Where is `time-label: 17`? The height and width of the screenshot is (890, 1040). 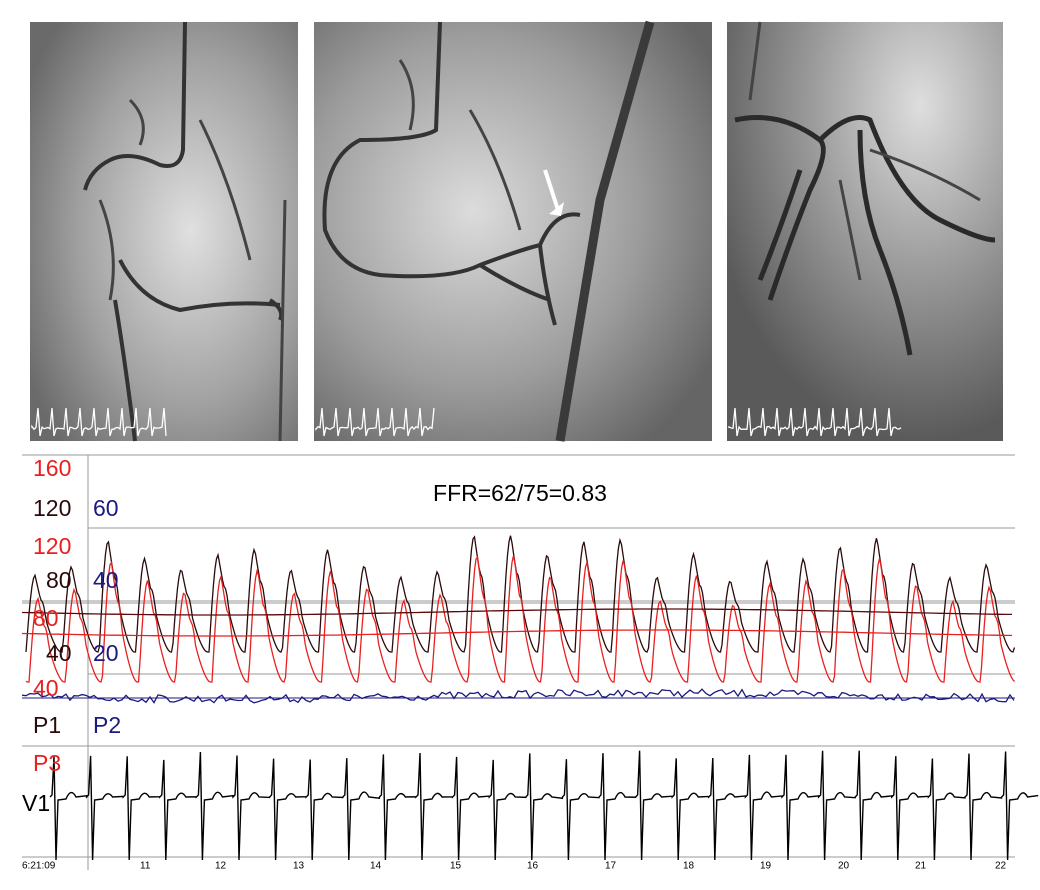 time-label: 17 is located at coordinates (611, 866).